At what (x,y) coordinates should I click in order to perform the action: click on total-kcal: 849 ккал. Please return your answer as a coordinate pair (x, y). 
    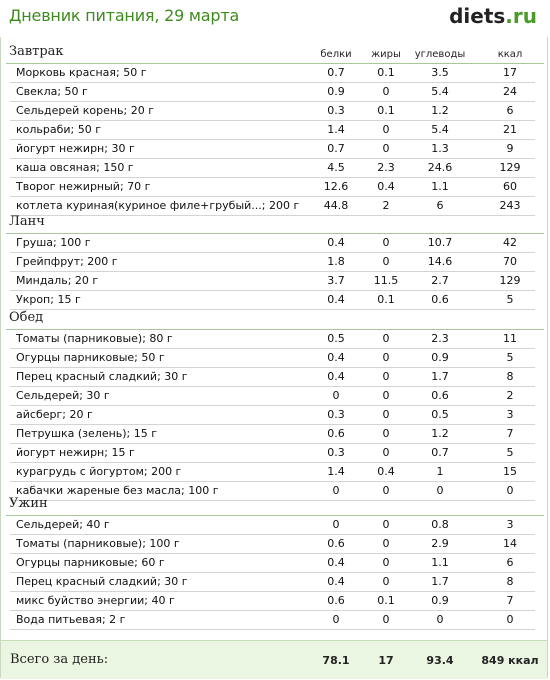
    Looking at the image, I should click on (510, 660).